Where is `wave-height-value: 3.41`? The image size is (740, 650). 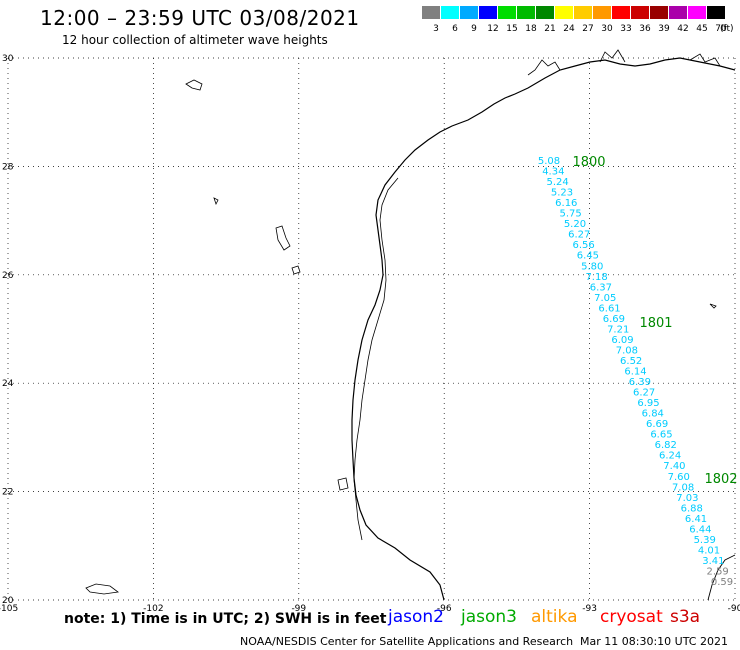
wave-height-value: 3.41 is located at coordinates (713, 561).